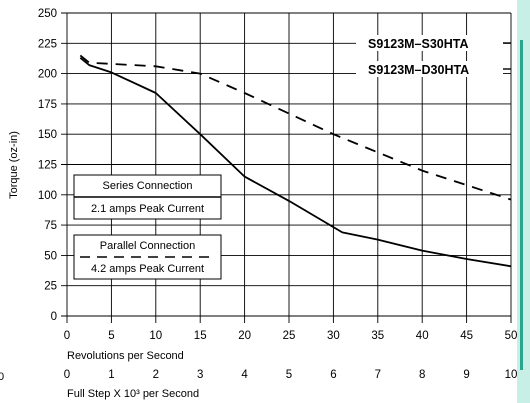 This screenshot has height=403, width=530. Describe the element at coordinates (511, 336) in the screenshot. I see `x-tick-label: 50` at that location.